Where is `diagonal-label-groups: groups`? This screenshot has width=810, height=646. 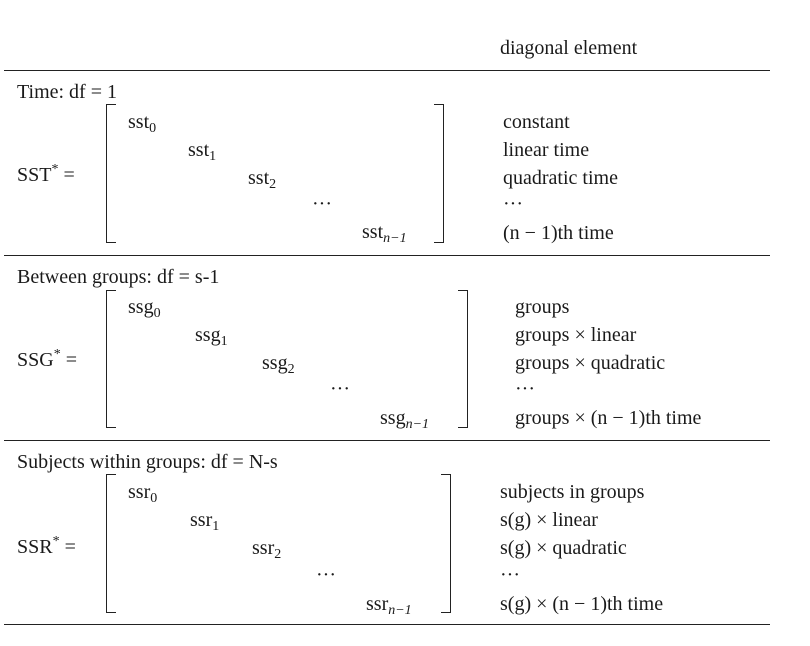
diagonal-label-groups: groups is located at coordinates (542, 307).